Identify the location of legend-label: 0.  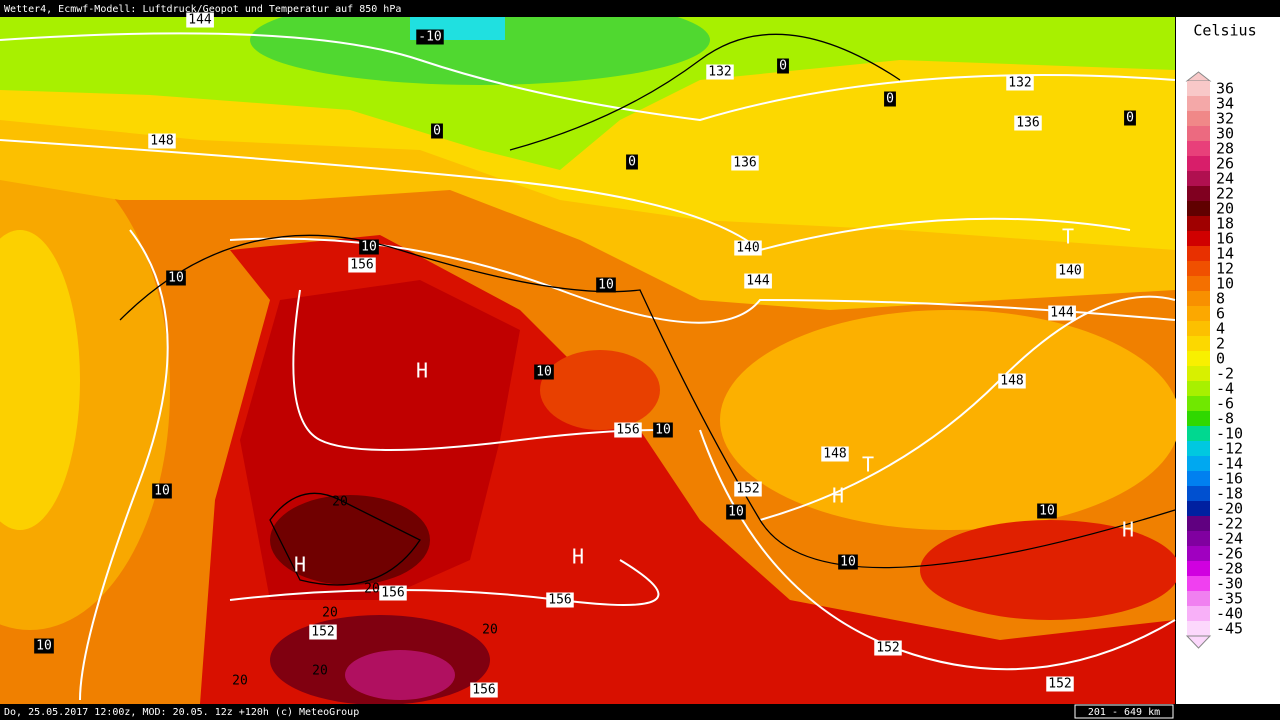
(1220, 359).